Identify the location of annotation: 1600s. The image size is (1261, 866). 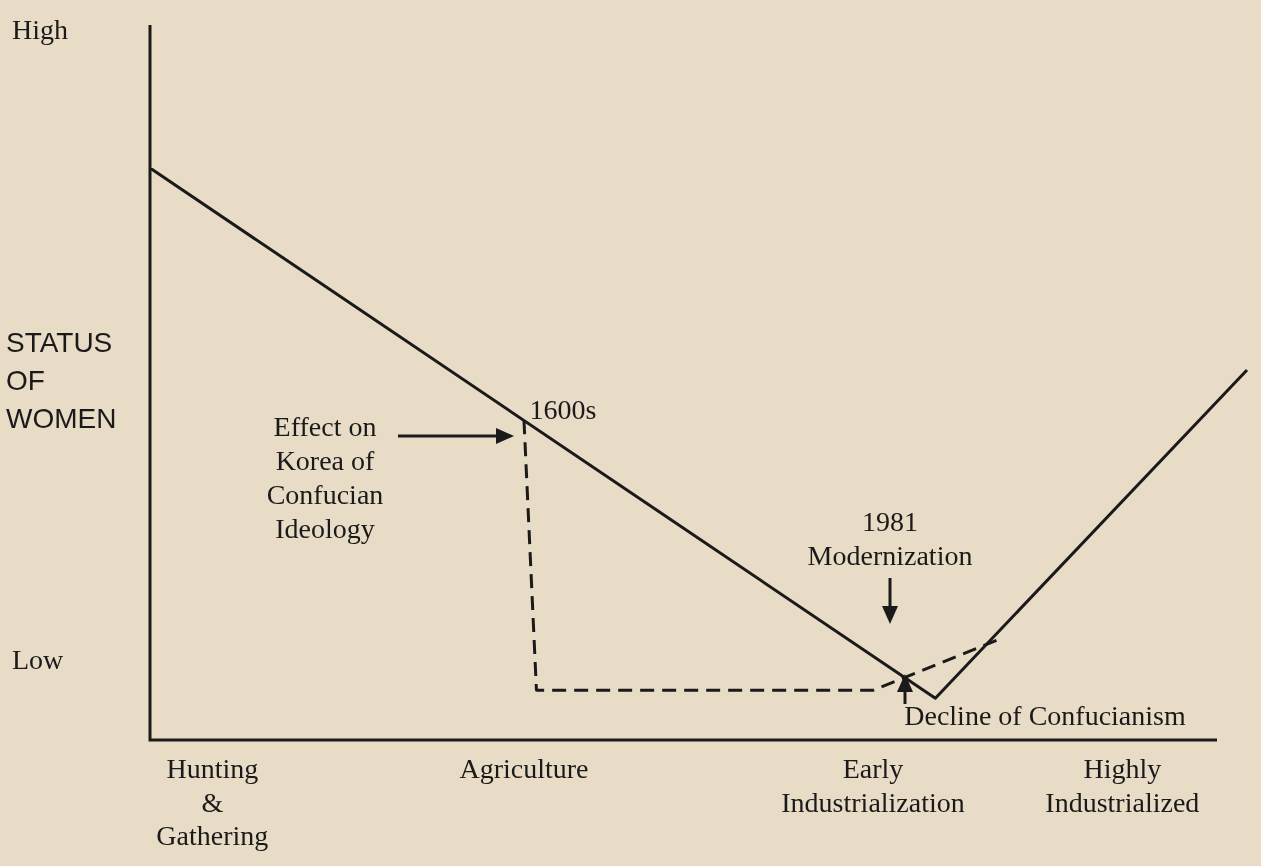
(563, 410).